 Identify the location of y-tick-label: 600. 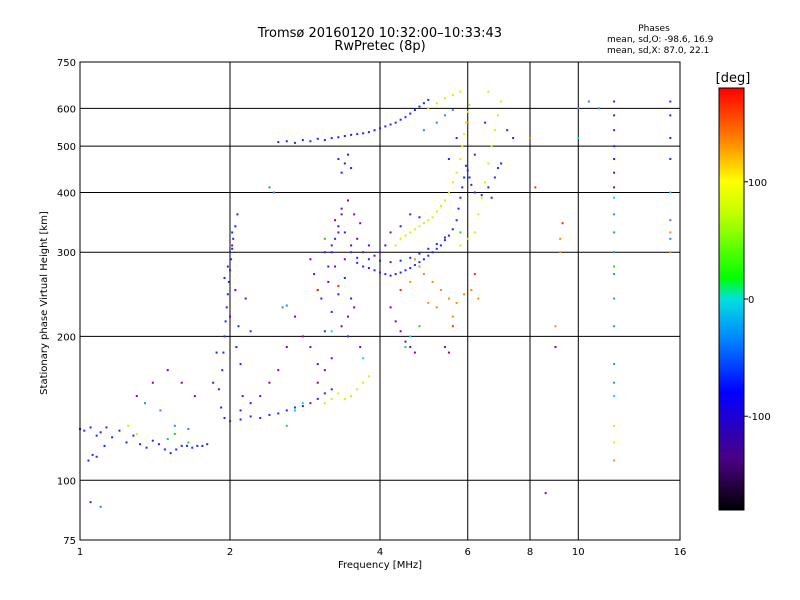
(66, 109).